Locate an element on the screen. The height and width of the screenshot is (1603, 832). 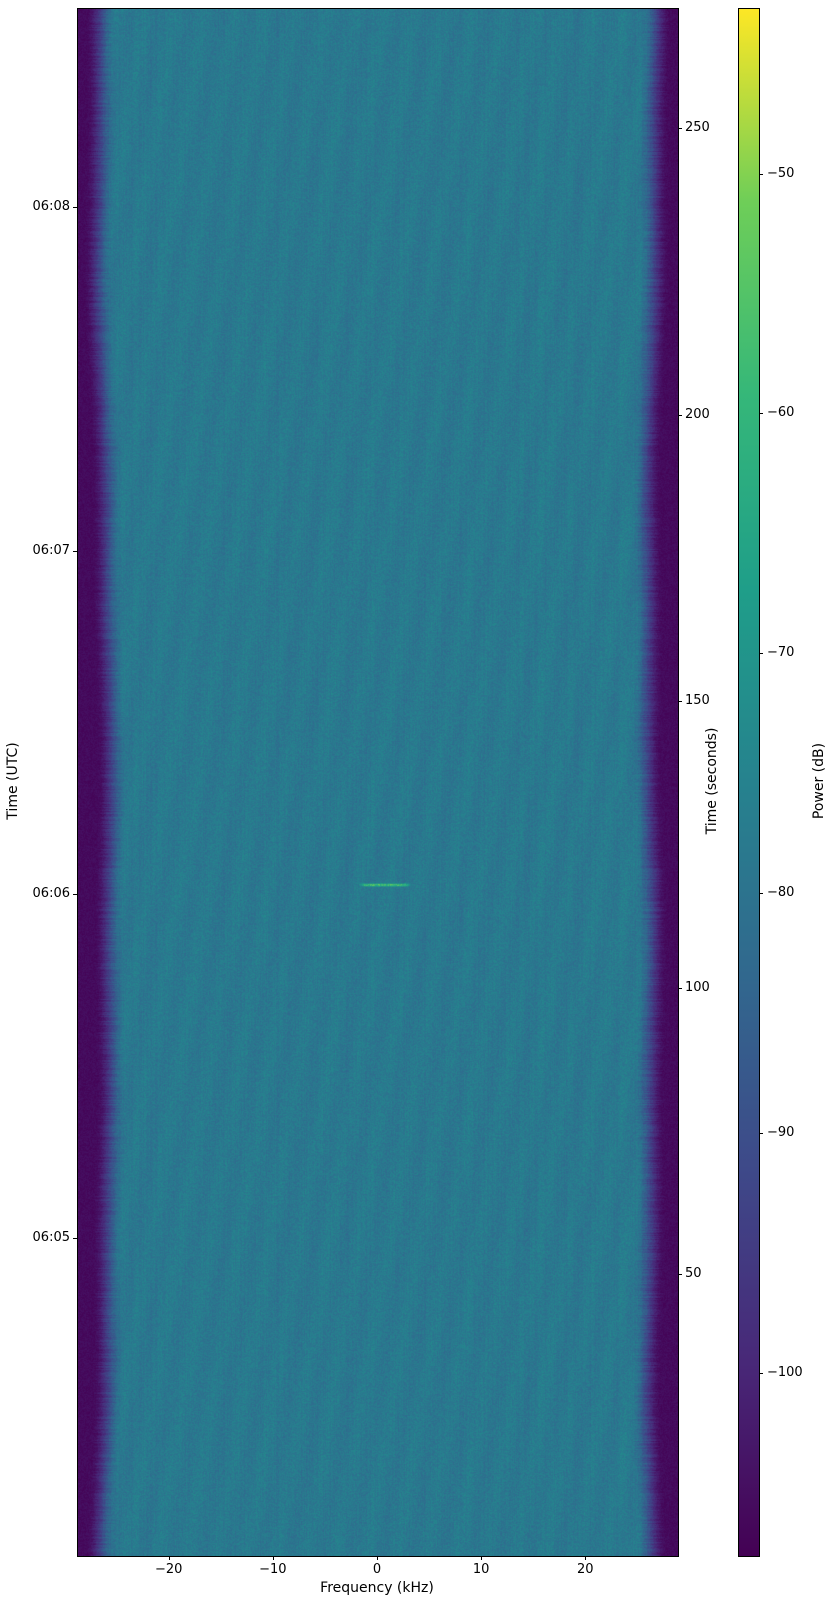
freq-tick-label: −10 is located at coordinates (273, 1569).